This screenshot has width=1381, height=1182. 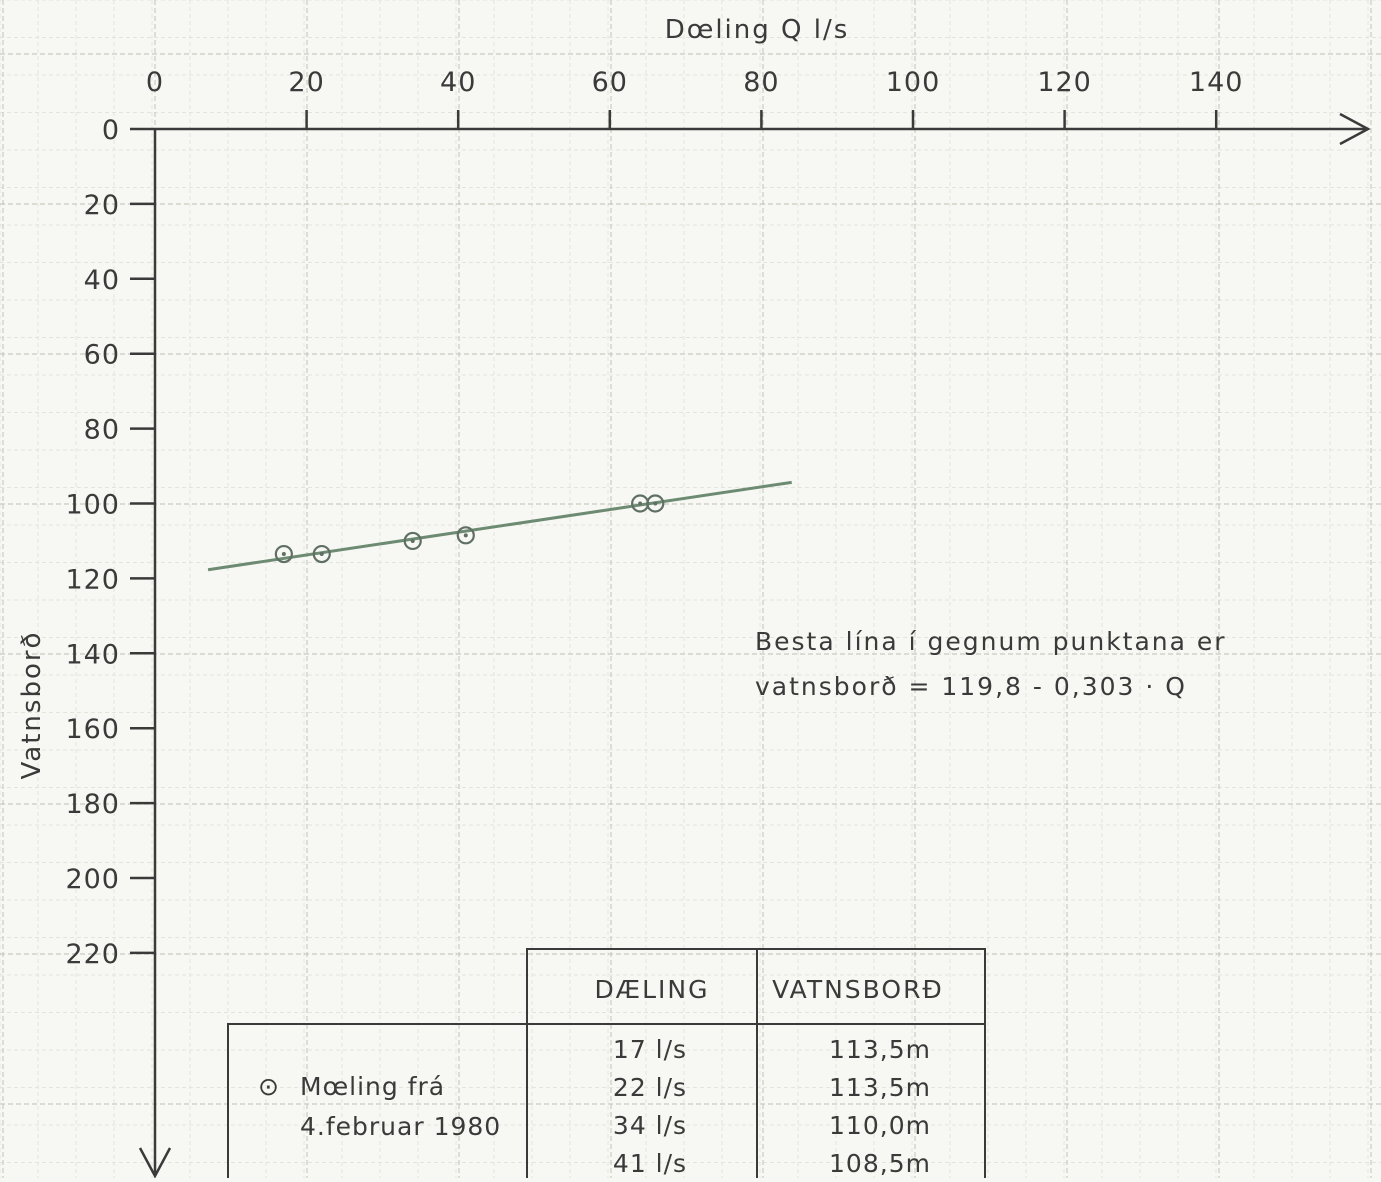 I want to click on legend-line-1: Mœling frá, so click(x=372, y=1086).